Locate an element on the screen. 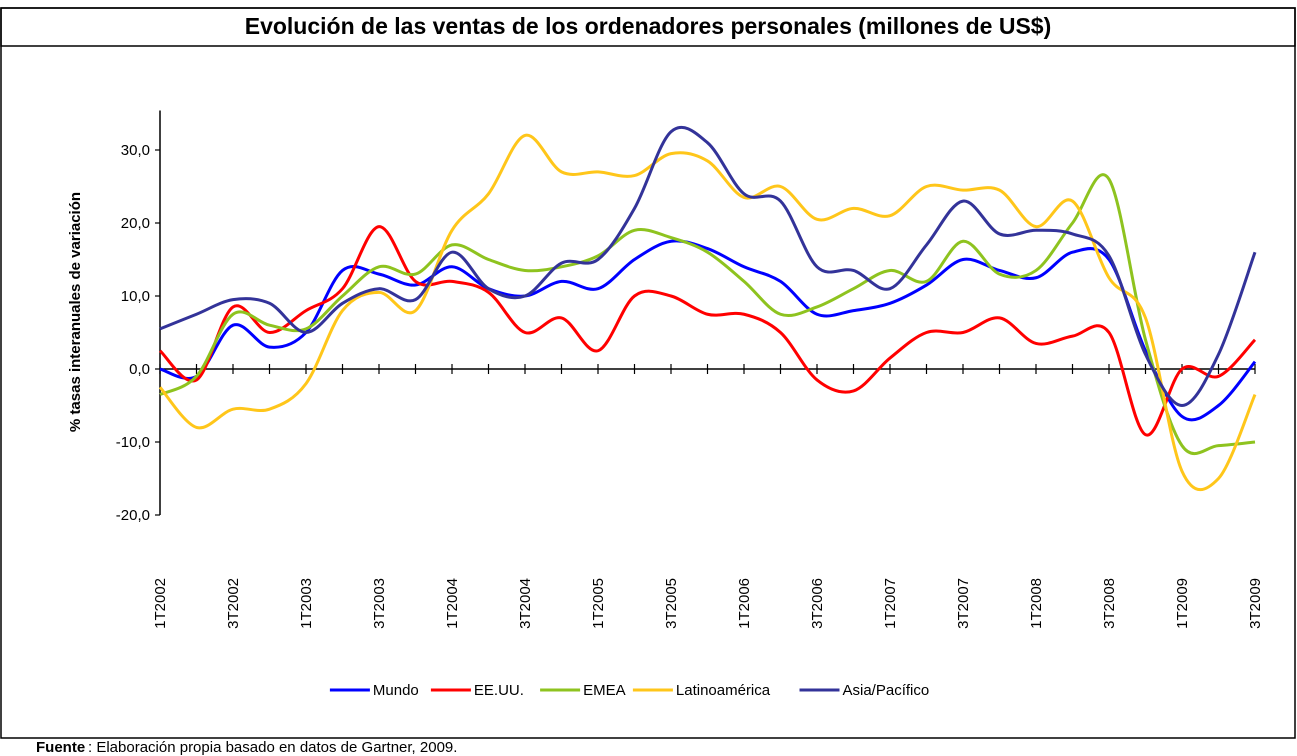 The height and width of the screenshot is (756, 1297). y-tick-label: 30,0 is located at coordinates (135, 150).